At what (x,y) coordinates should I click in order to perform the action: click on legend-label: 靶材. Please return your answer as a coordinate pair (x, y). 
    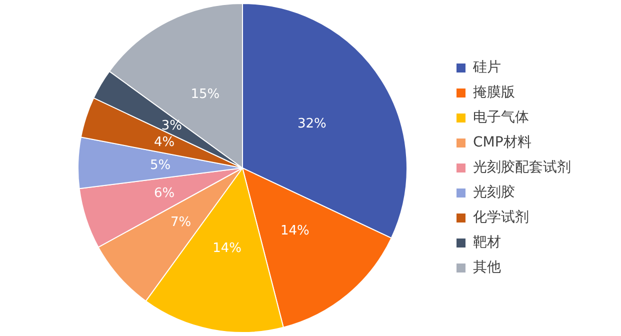
    Looking at the image, I should click on (487, 242).